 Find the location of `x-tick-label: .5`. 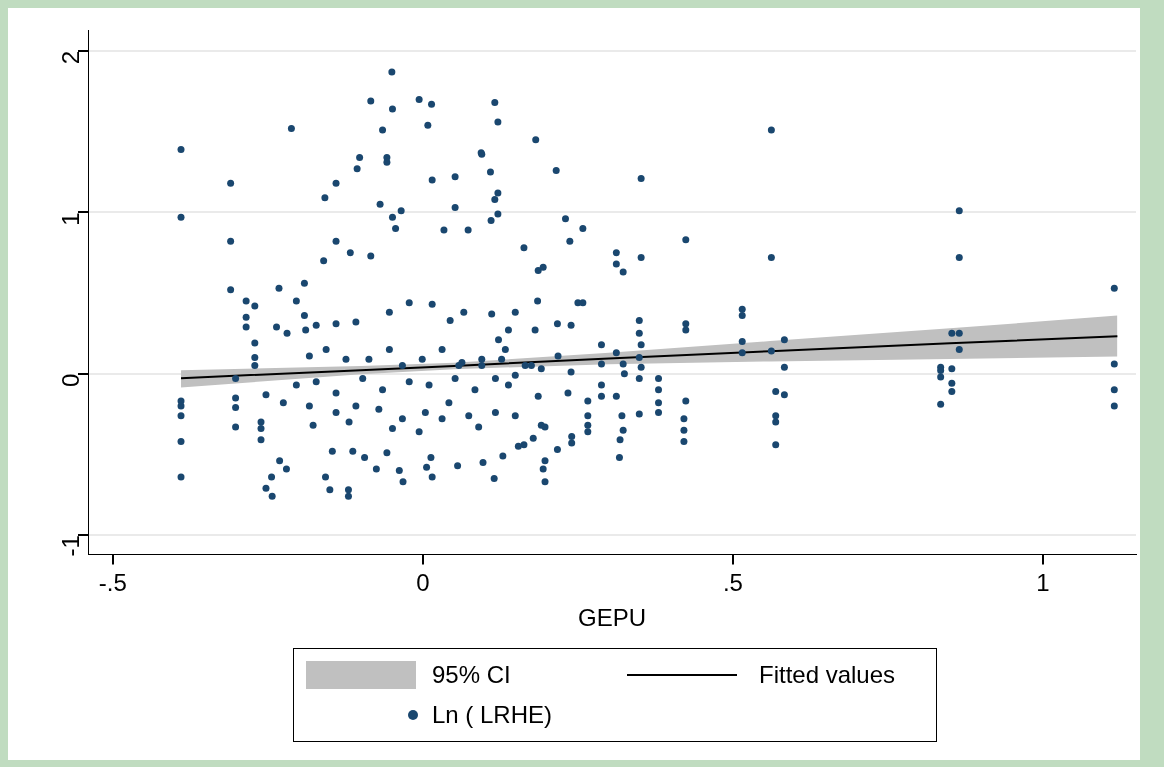

x-tick-label: .5 is located at coordinates (732, 583).